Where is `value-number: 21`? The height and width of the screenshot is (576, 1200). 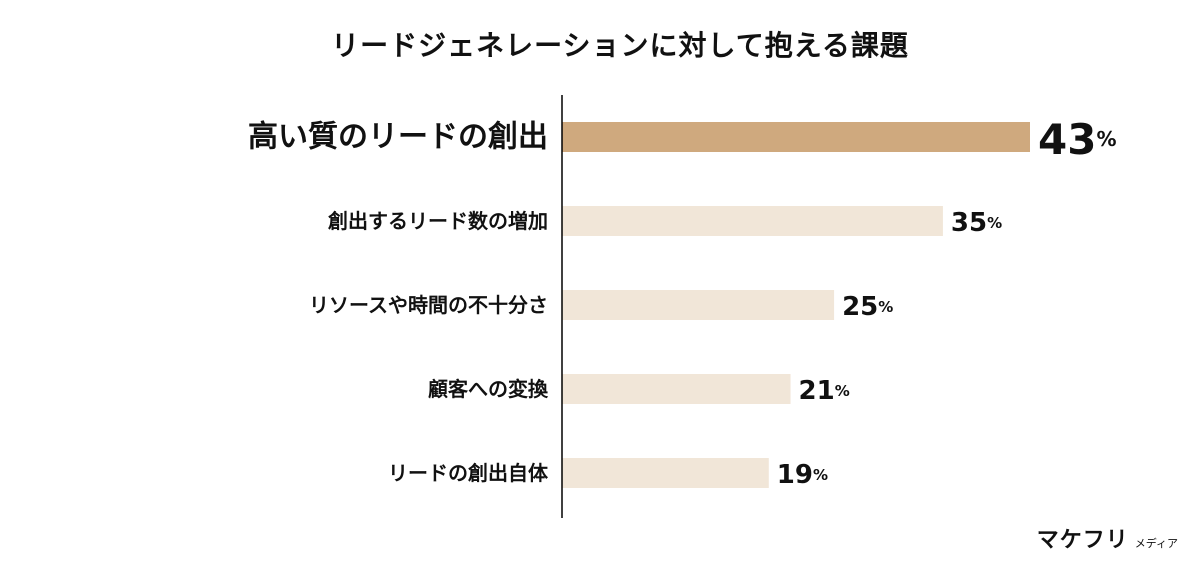
value-number: 21 is located at coordinates (817, 391).